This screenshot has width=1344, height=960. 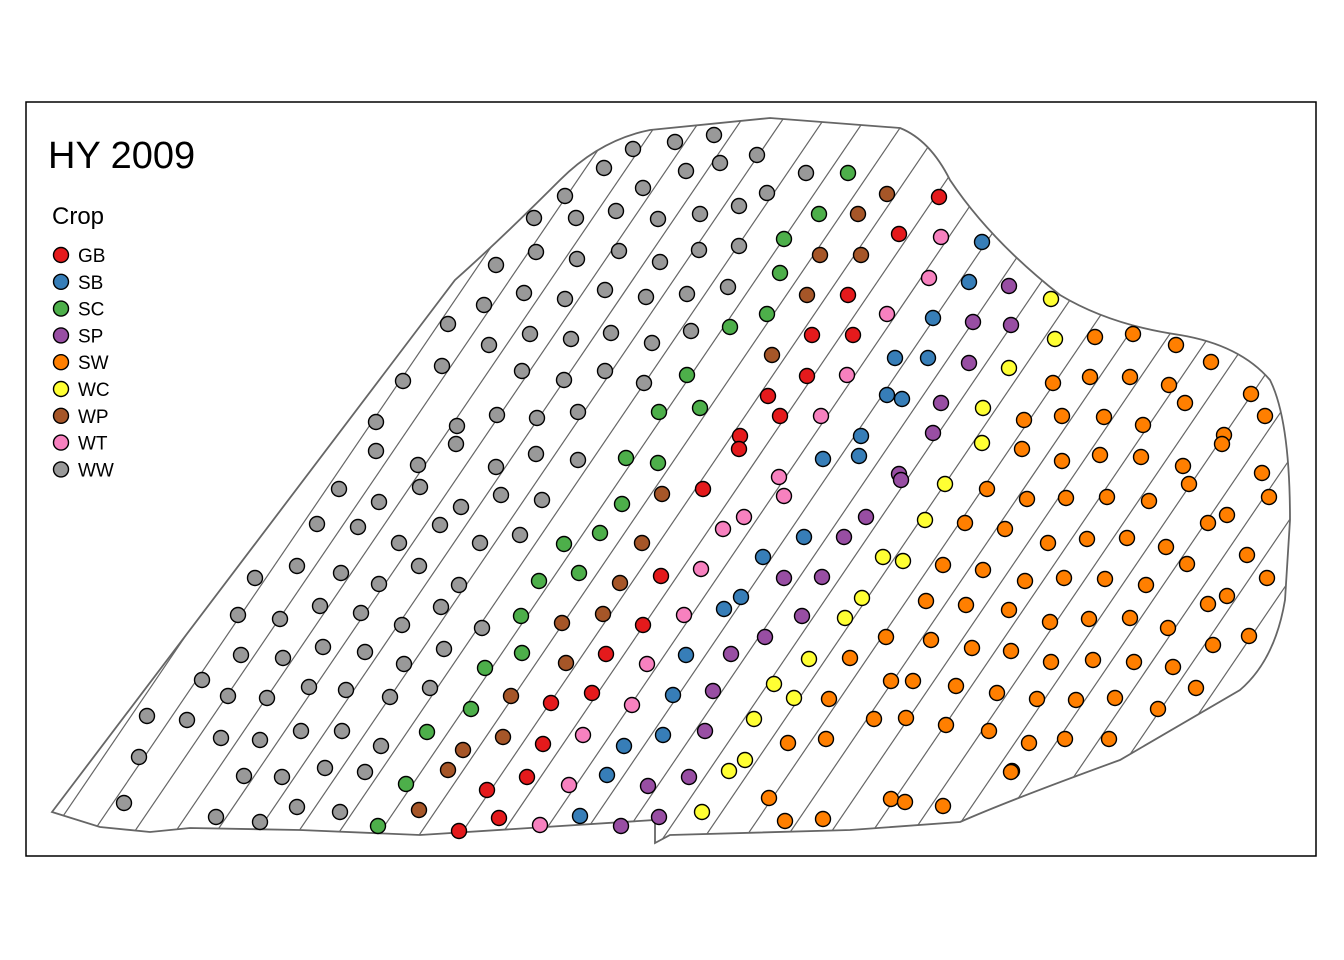 What do you see at coordinates (78, 310) in the screenshot?
I see `legend-item-sc: SC` at bounding box center [78, 310].